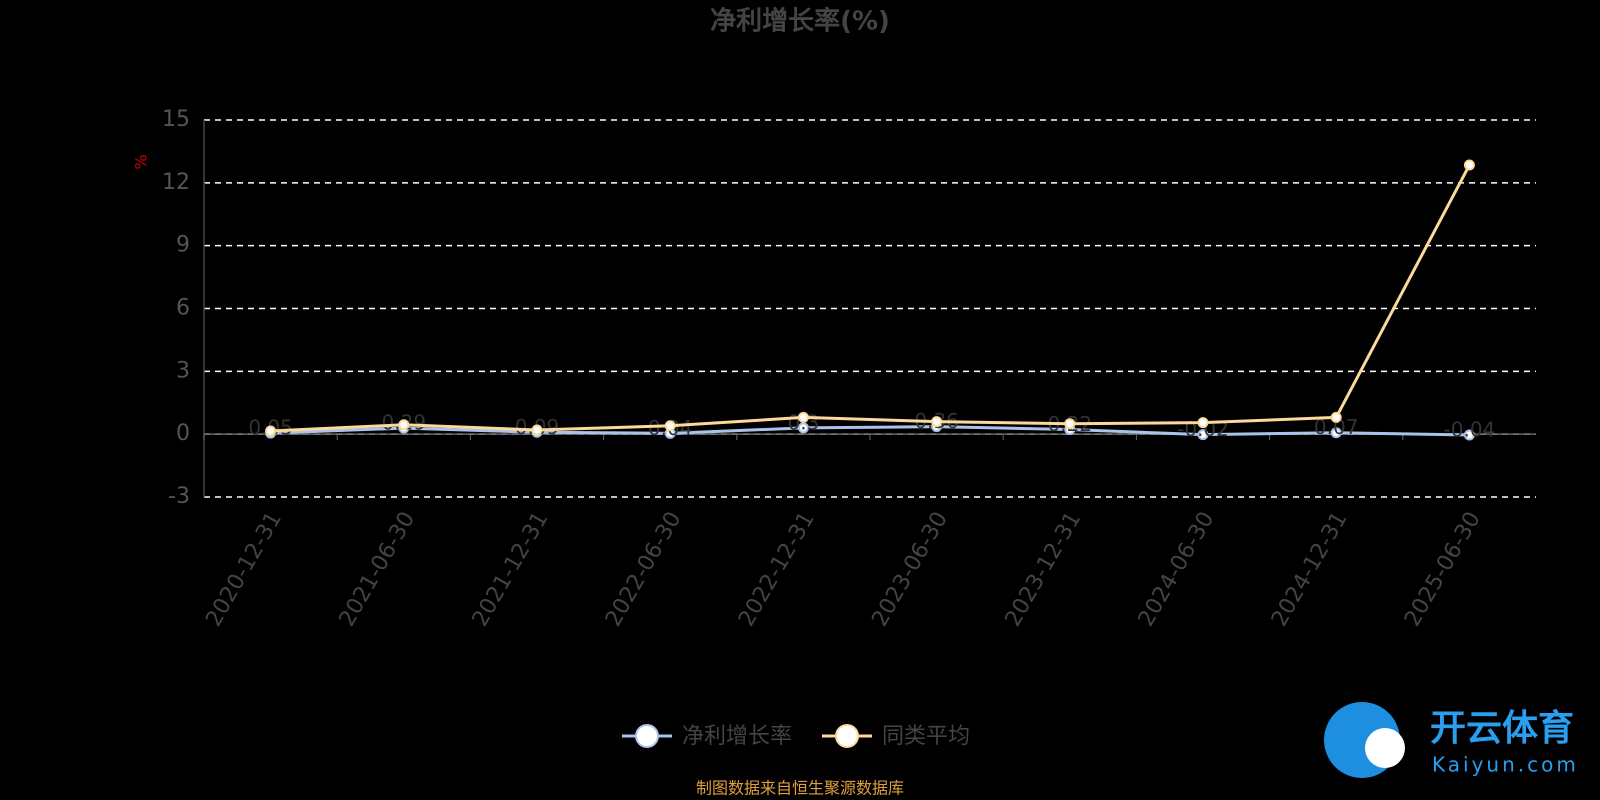 Image resolution: width=1600 pixels, height=800 pixels. I want to click on y-tick-label: 15, so click(176, 119).